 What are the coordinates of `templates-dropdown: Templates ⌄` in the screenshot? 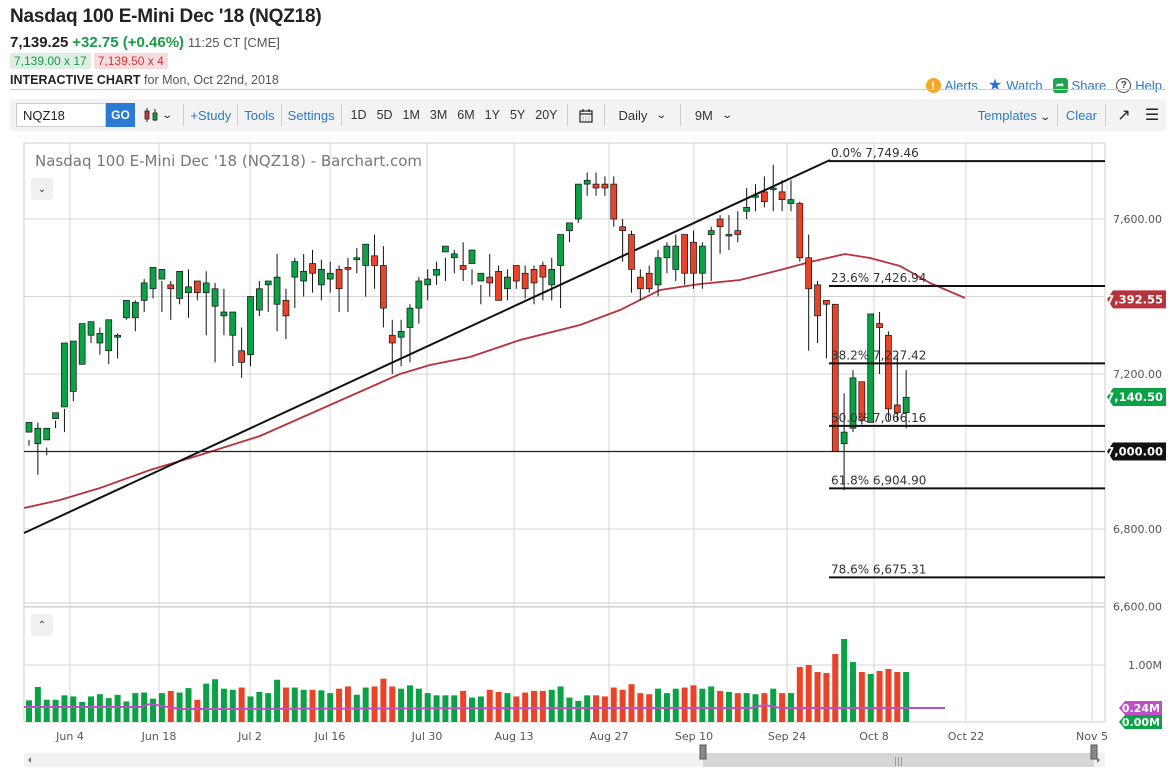 It's located at (1013, 115).